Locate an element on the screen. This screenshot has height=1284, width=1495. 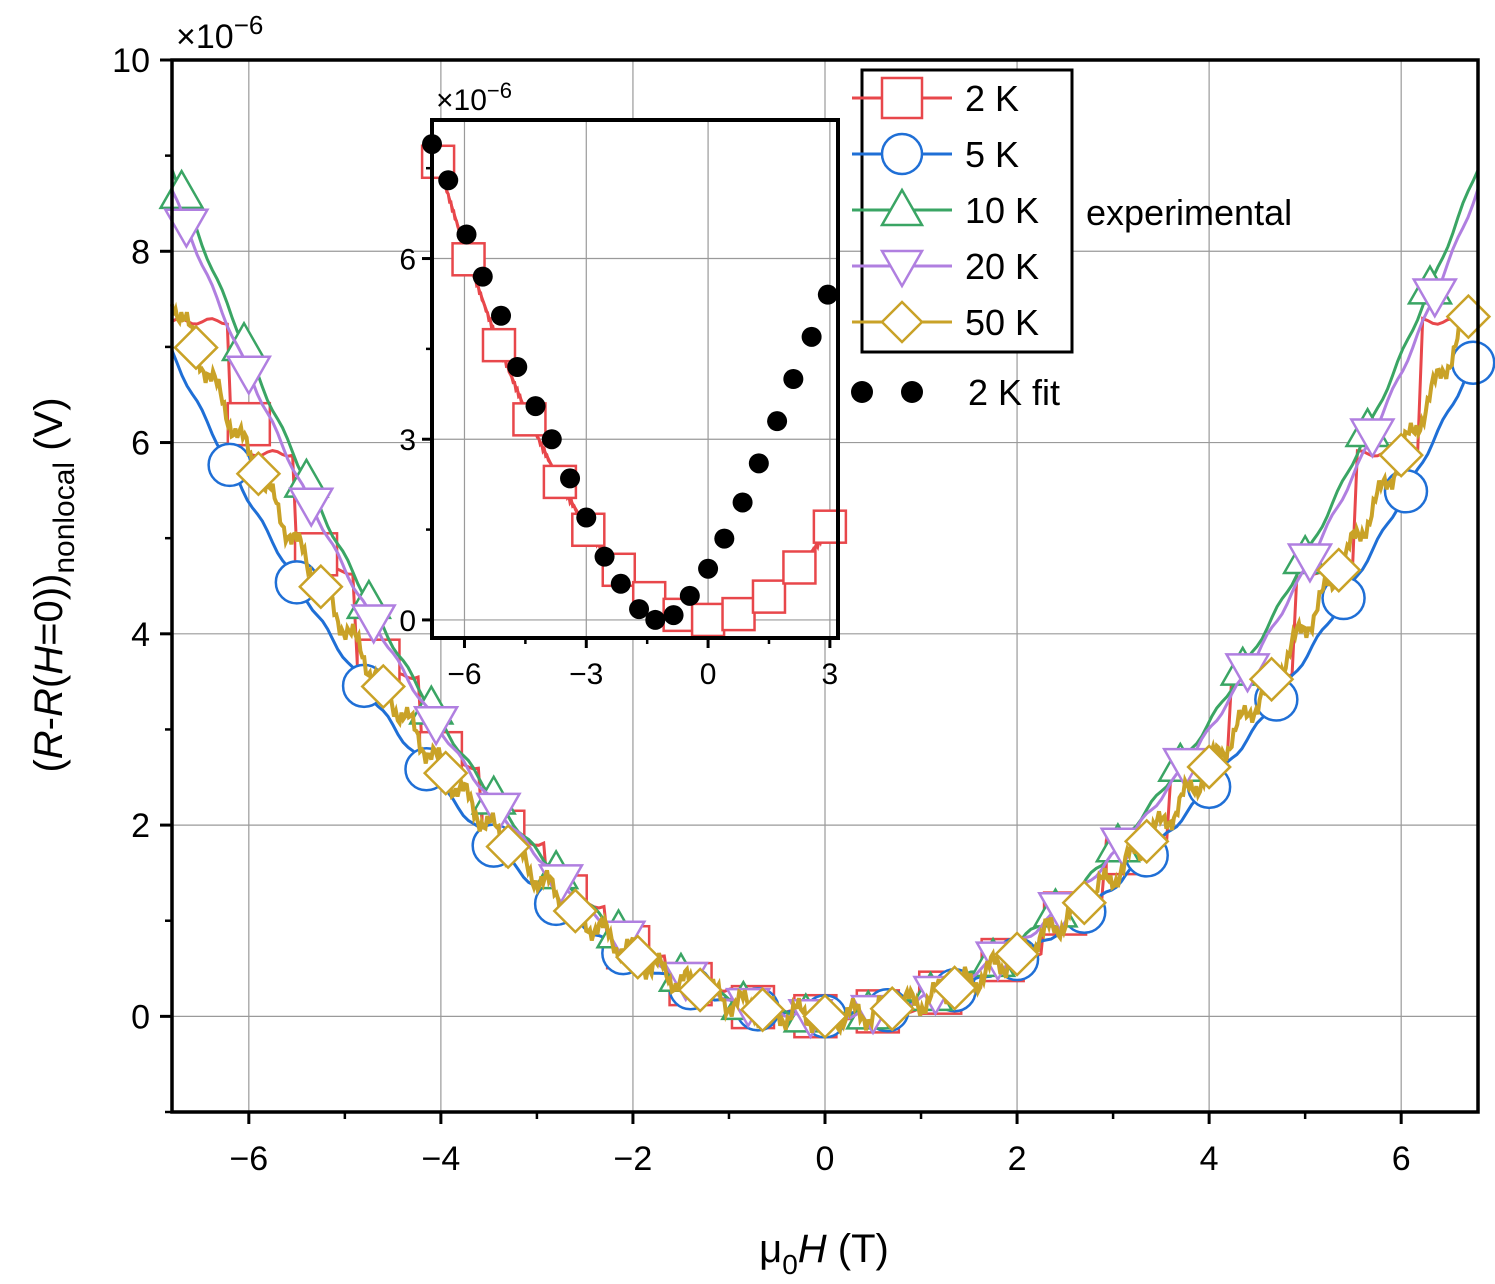
inset-y-tick-label: 6 is located at coordinates (407, 260).